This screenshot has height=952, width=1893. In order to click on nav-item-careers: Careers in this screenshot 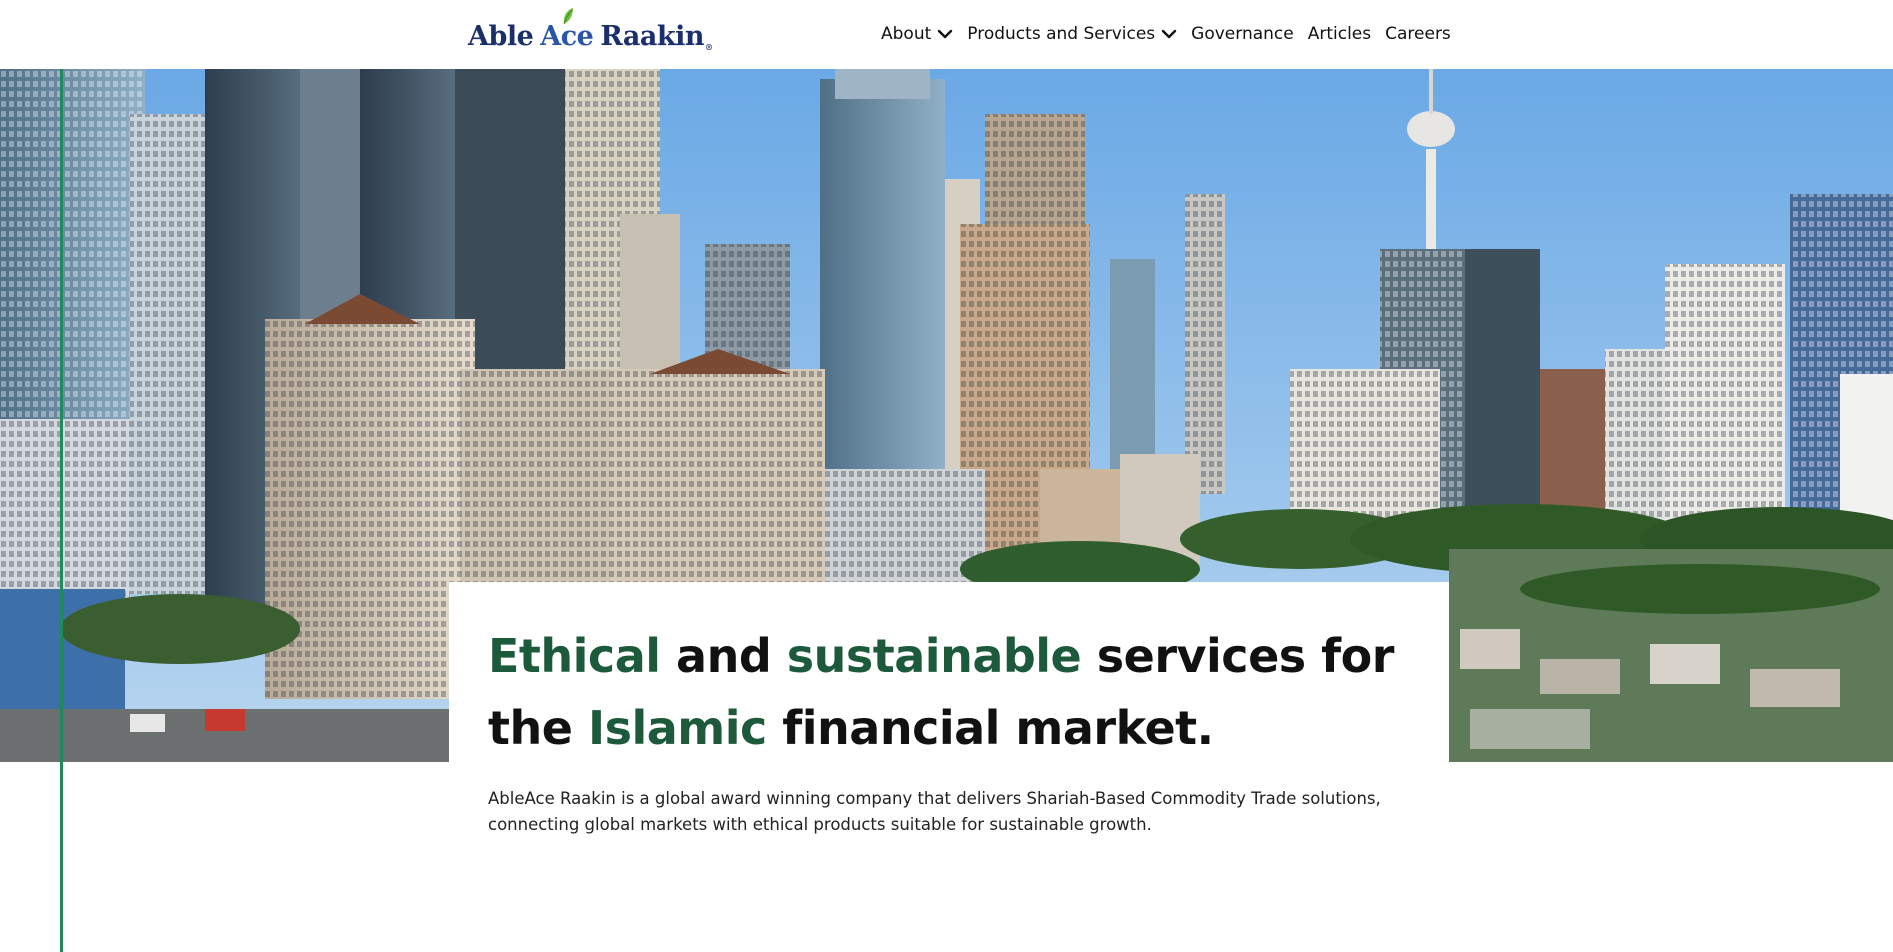, I will do `click(1418, 34)`.